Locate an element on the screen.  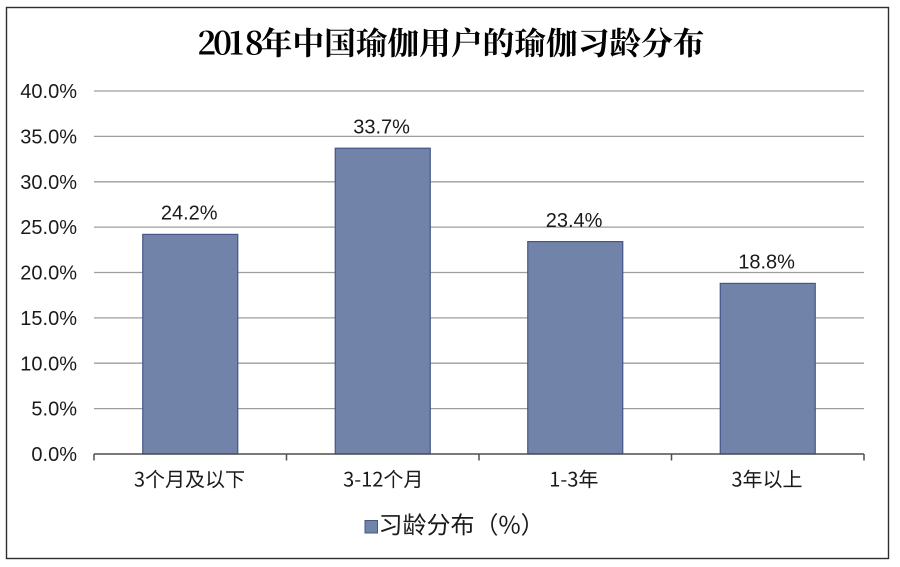
svg-text: 5.0% is located at coordinates (54, 410).